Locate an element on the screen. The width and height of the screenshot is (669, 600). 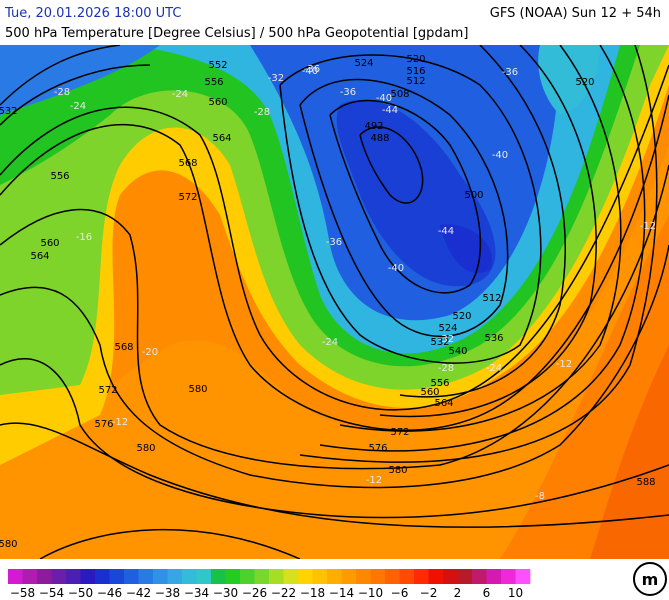
legend-label: 10 is located at coordinates (515, 593).